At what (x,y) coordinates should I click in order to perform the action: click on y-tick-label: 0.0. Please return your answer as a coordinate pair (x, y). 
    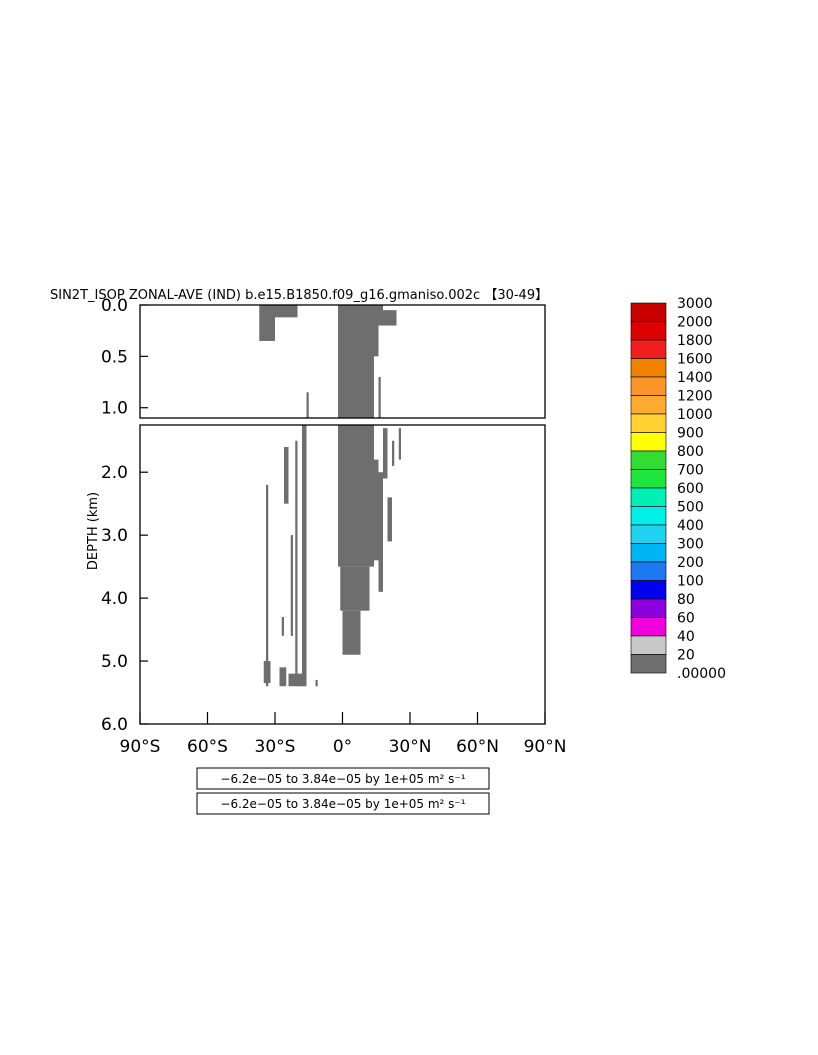
    Looking at the image, I should click on (114, 306).